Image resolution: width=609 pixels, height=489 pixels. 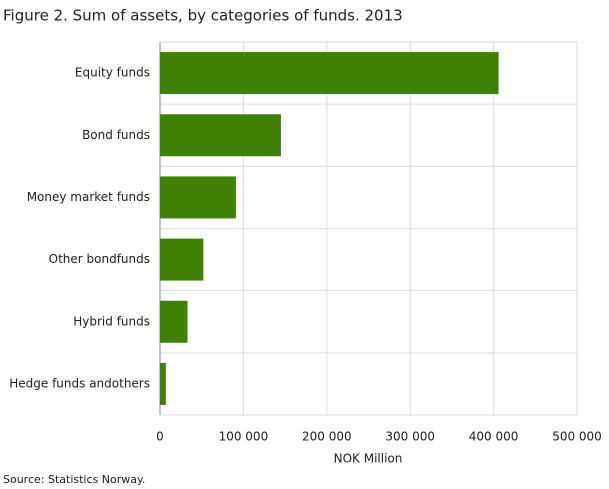 What do you see at coordinates (244, 437) in the screenshot?
I see `x-tick-label: 100 000` at bounding box center [244, 437].